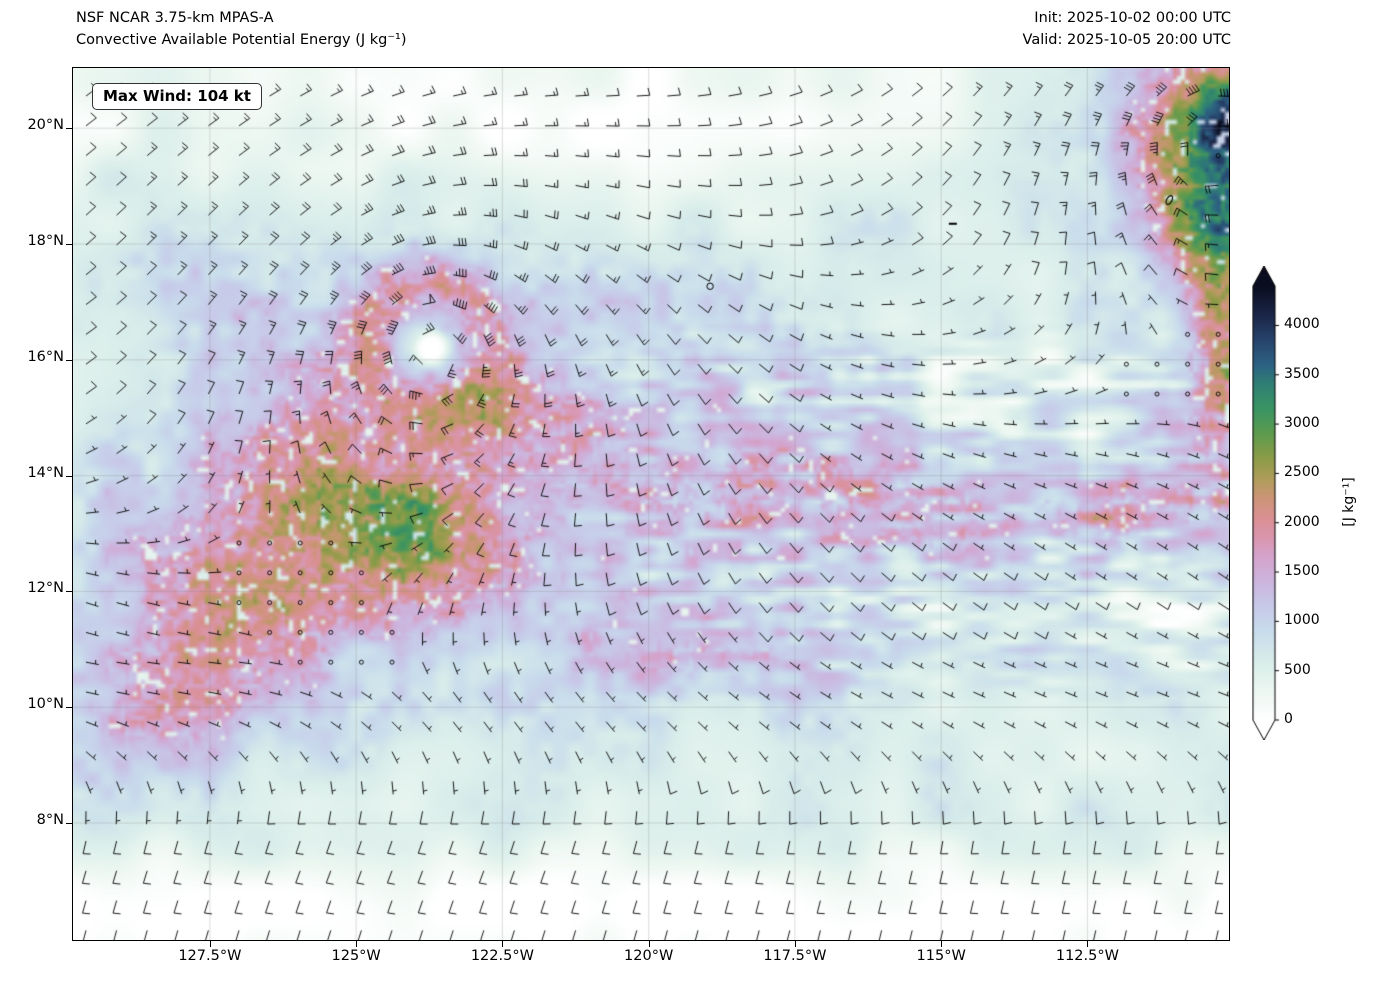  Describe the element at coordinates (45, 472) in the screenshot. I see `y-tick-label: 14°N` at that location.